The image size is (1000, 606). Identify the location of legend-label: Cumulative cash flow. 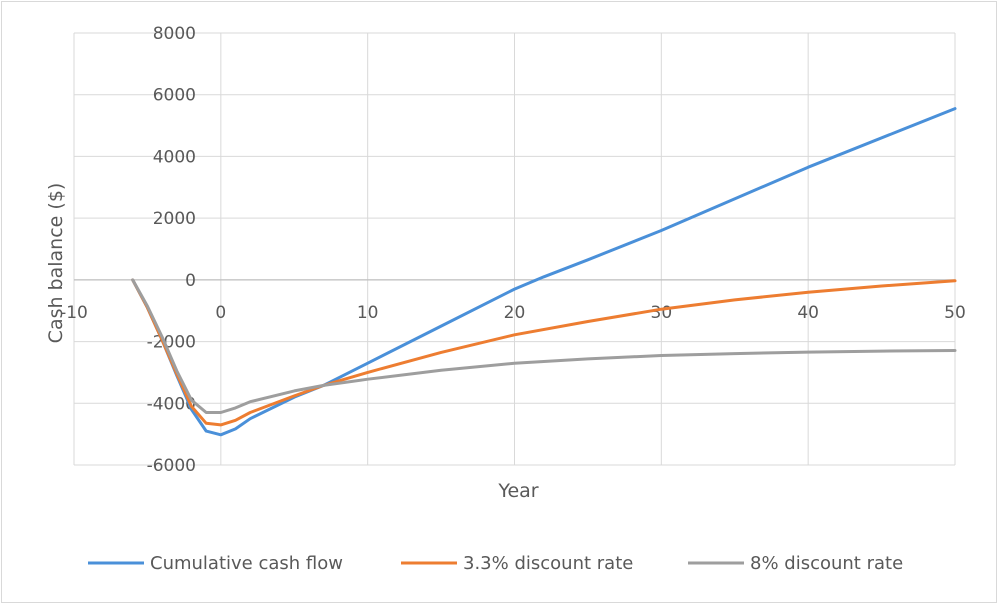
(246, 563).